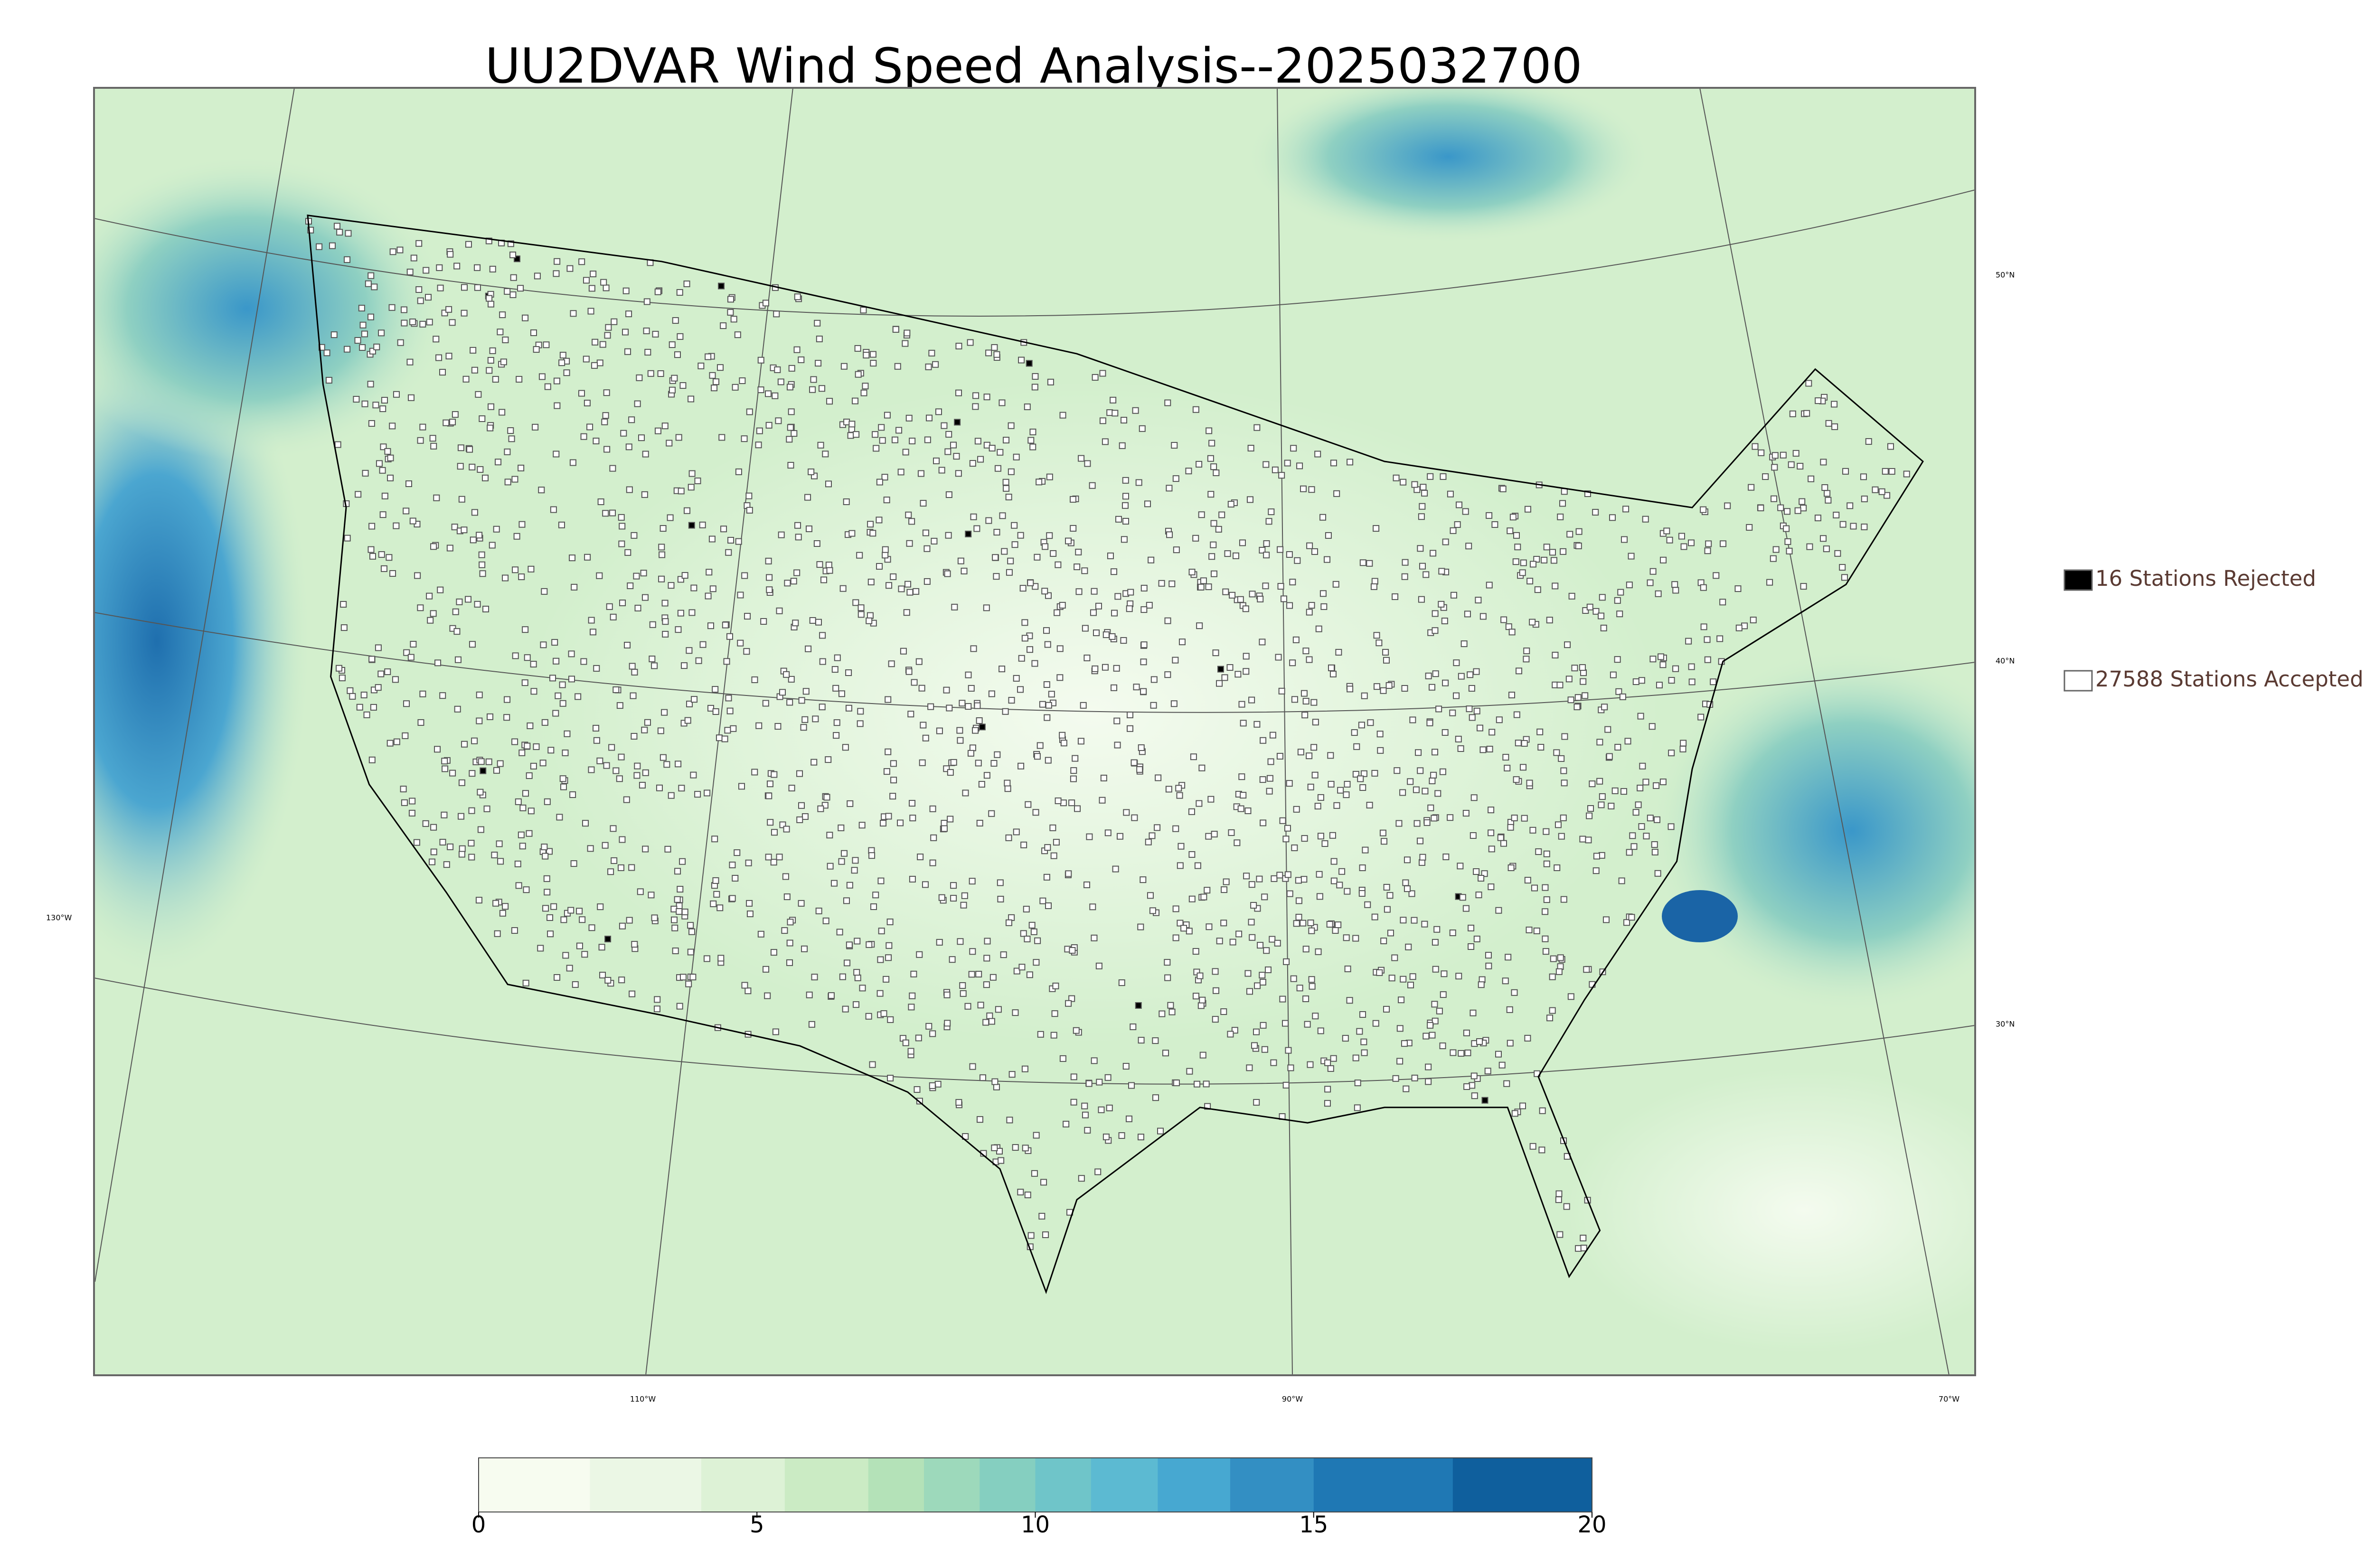  What do you see at coordinates (2229, 680) in the screenshot?
I see `legend-label: 27588 Stations Accepted` at bounding box center [2229, 680].